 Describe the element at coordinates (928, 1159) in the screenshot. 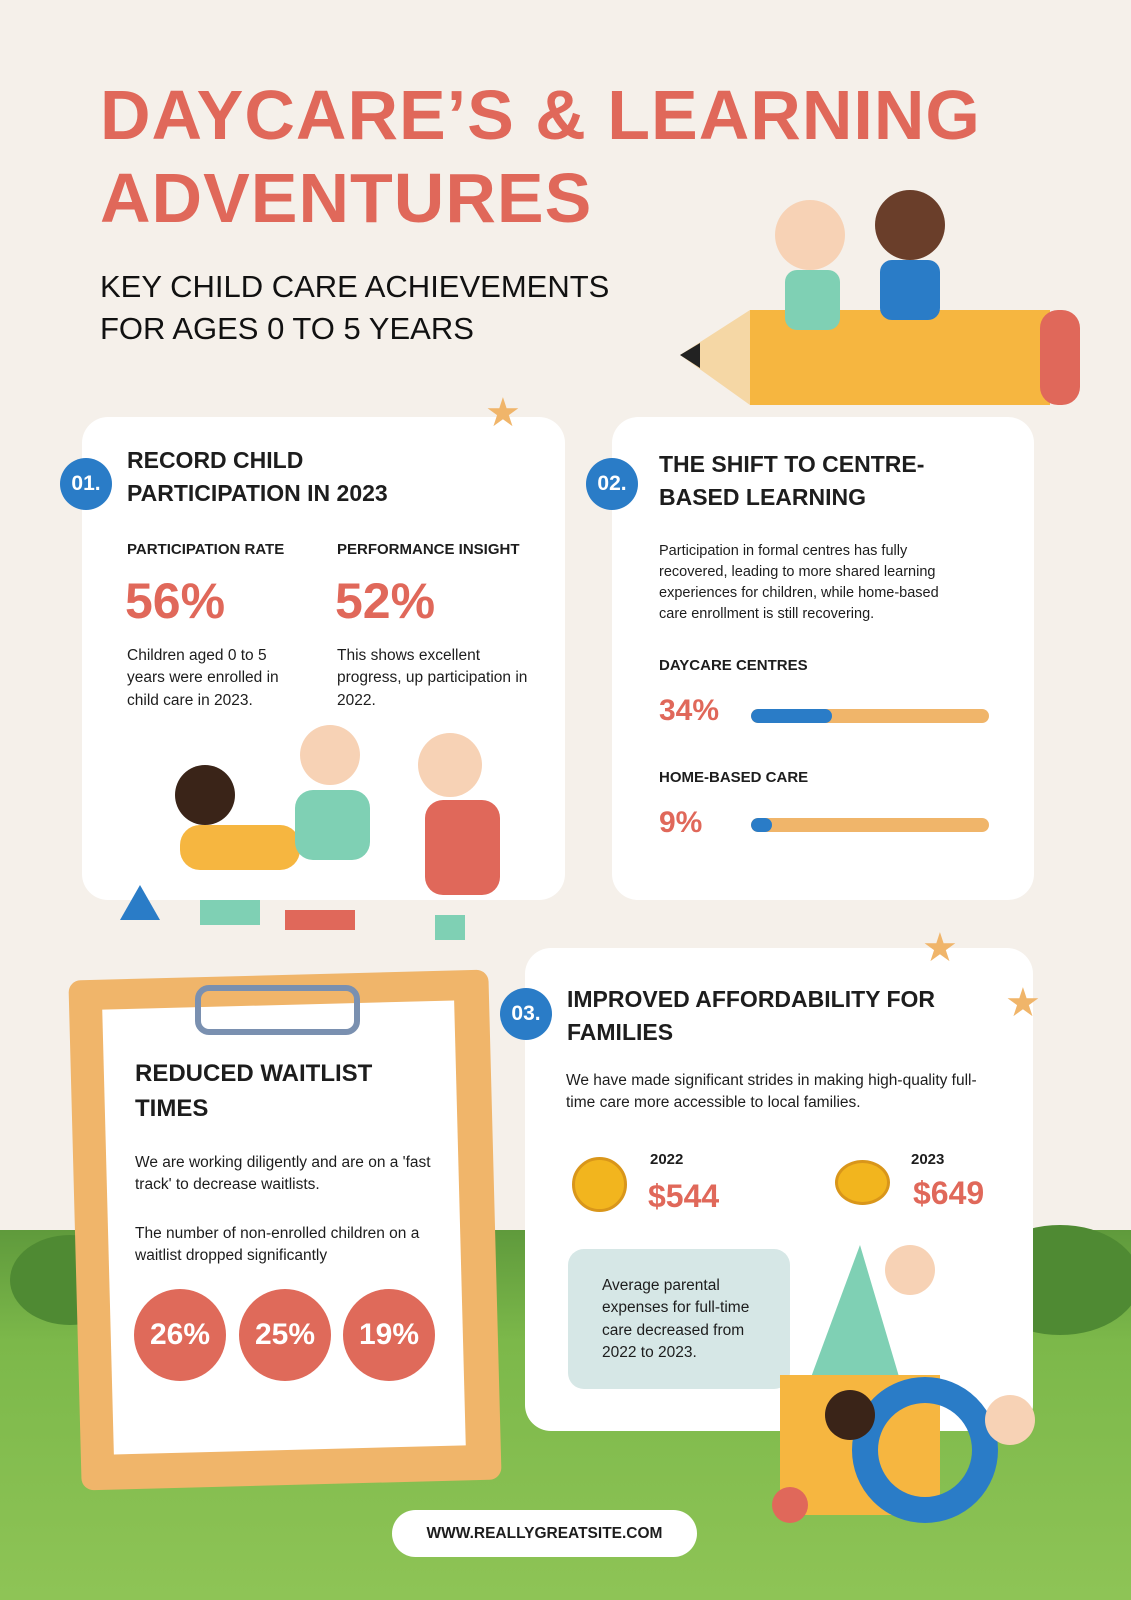

I see `cost-year: 2023` at that location.